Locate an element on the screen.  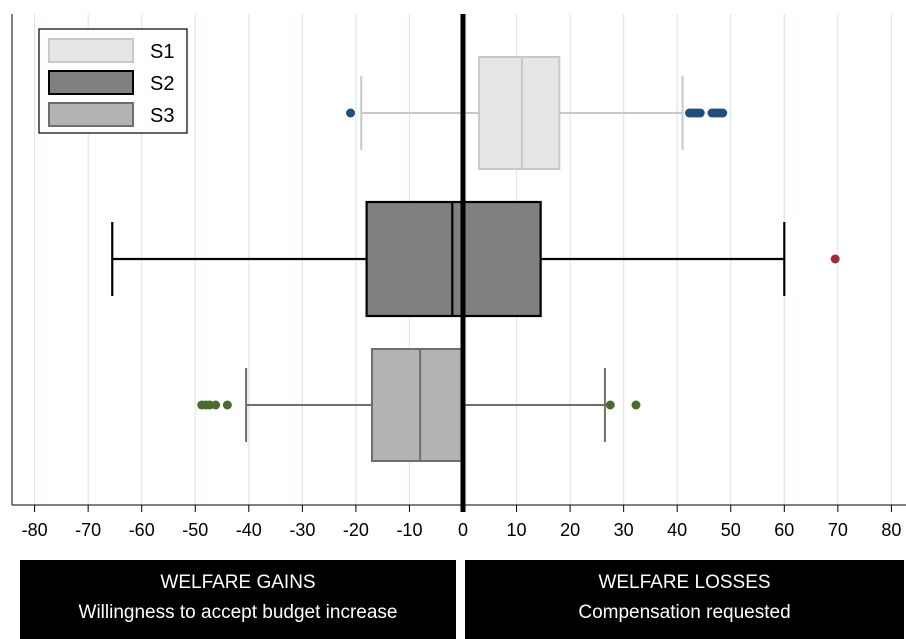
legend-swatch-s1 is located at coordinates (91, 50).